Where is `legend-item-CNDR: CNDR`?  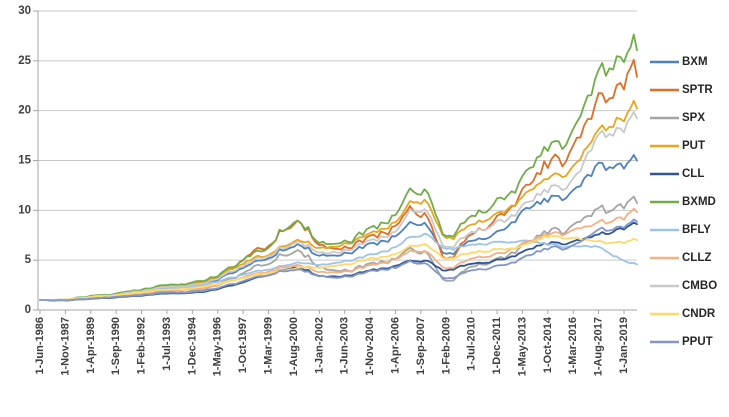 legend-item-CNDR: CNDR is located at coordinates (683, 314).